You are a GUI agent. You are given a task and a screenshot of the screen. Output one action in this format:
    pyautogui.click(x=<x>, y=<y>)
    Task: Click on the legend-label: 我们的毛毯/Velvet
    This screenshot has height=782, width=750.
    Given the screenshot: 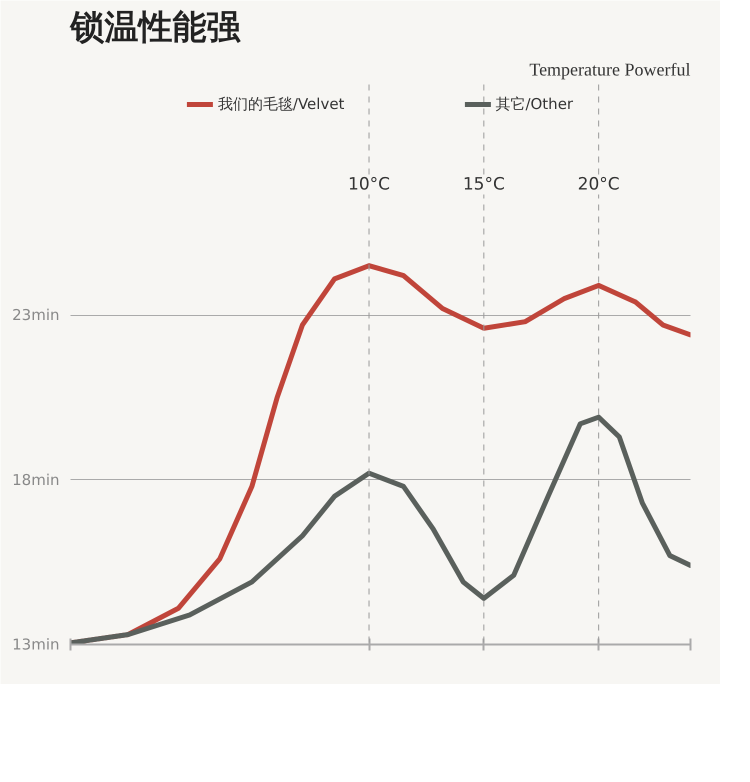 What is the action you would take?
    pyautogui.click(x=281, y=104)
    